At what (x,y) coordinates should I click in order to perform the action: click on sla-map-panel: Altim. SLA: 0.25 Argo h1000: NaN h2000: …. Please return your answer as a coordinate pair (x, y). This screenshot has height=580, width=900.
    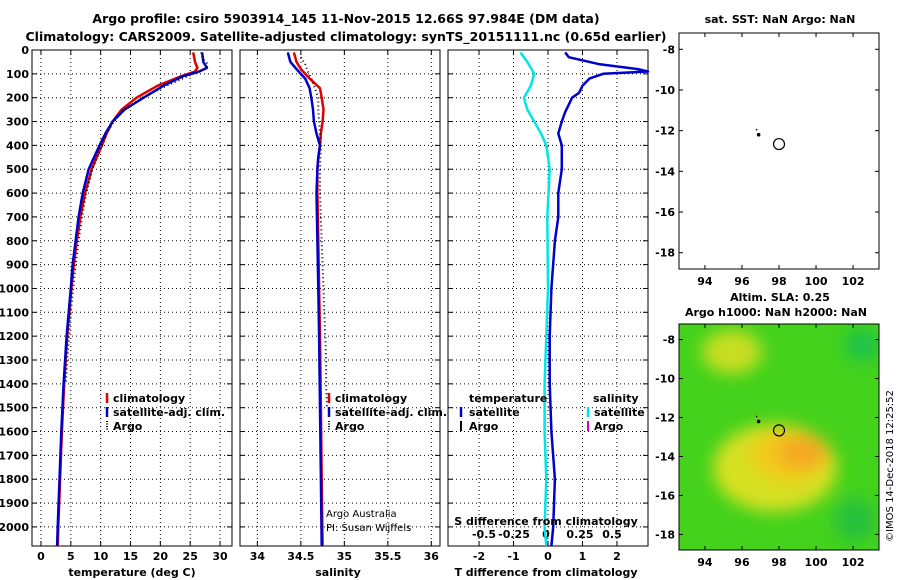
    Looking at the image, I should click on (767, 430).